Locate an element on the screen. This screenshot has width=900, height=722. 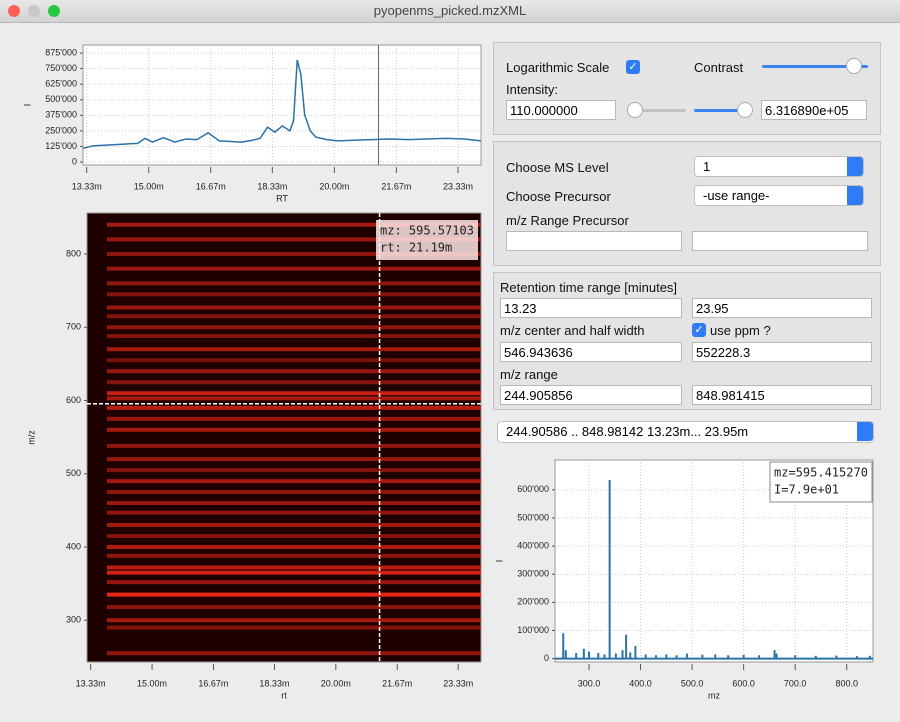
y-tick-label: 250'000 is located at coordinates (61, 130).